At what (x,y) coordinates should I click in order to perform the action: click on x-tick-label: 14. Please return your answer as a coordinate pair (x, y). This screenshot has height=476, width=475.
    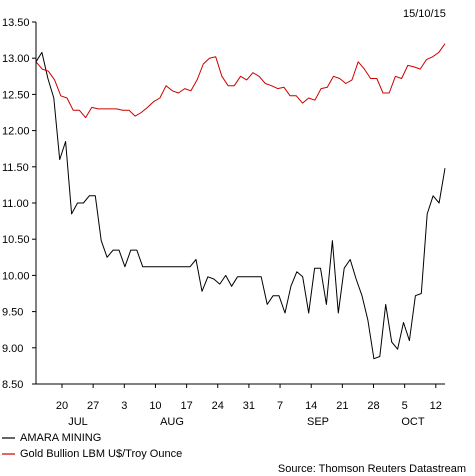
    Looking at the image, I should click on (311, 406).